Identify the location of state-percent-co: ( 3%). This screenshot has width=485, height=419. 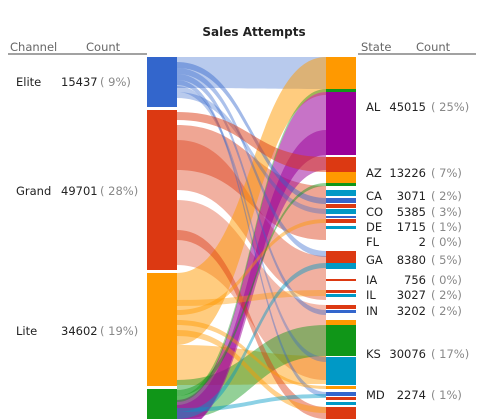
(446, 212).